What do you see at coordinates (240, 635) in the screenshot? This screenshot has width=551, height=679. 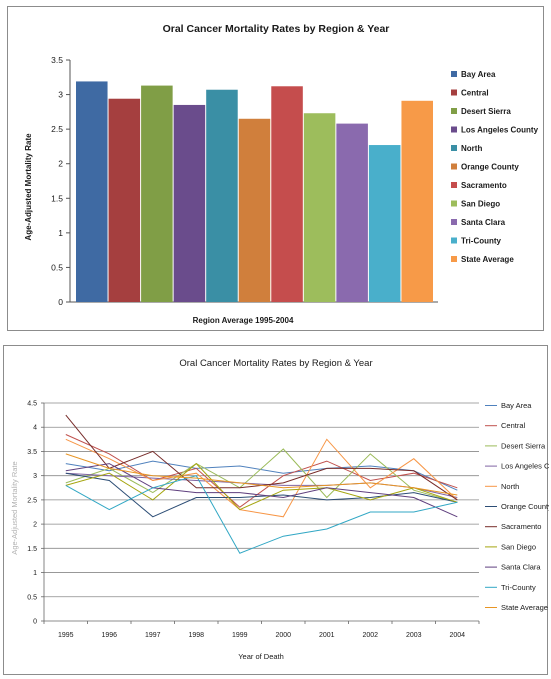 I see `x-tick-label: 1999` at bounding box center [240, 635].